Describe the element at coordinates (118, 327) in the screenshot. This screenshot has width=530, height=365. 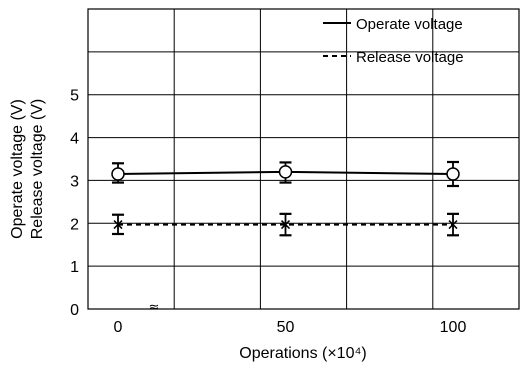
I see `x-tick-label: 0` at that location.